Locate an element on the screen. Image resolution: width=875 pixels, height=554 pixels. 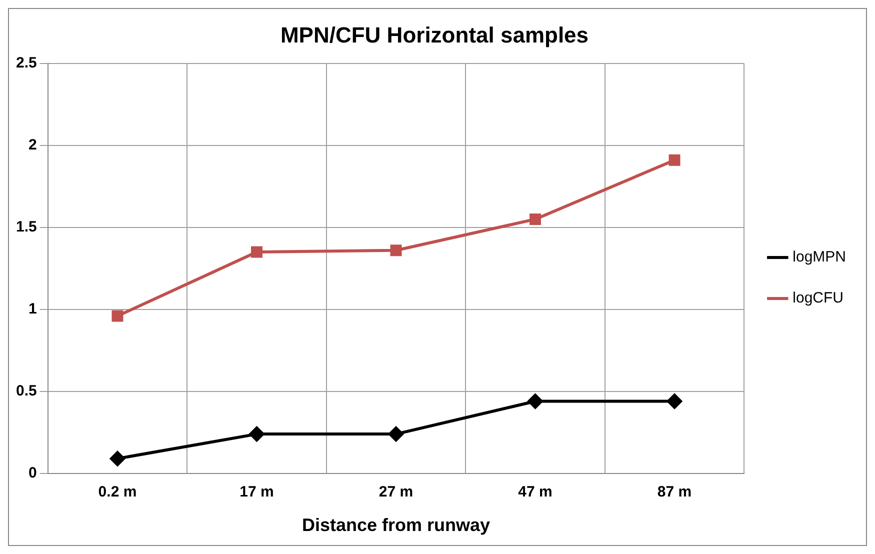
y-tick-label: 0.5 is located at coordinates (26, 391).